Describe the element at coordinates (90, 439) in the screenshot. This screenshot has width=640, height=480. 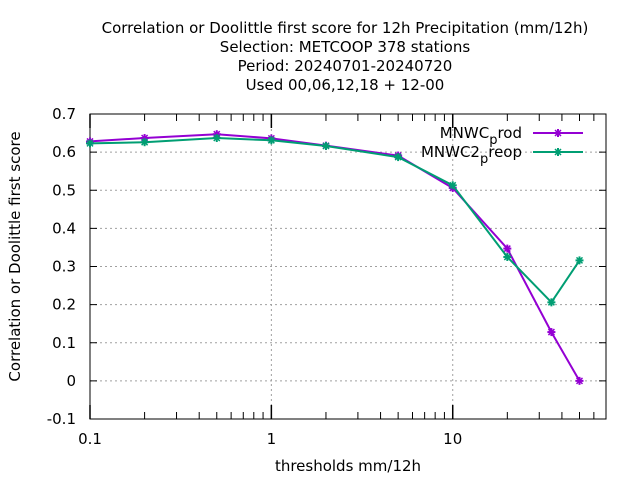
I see `x-tick-label: 0.1` at that location.